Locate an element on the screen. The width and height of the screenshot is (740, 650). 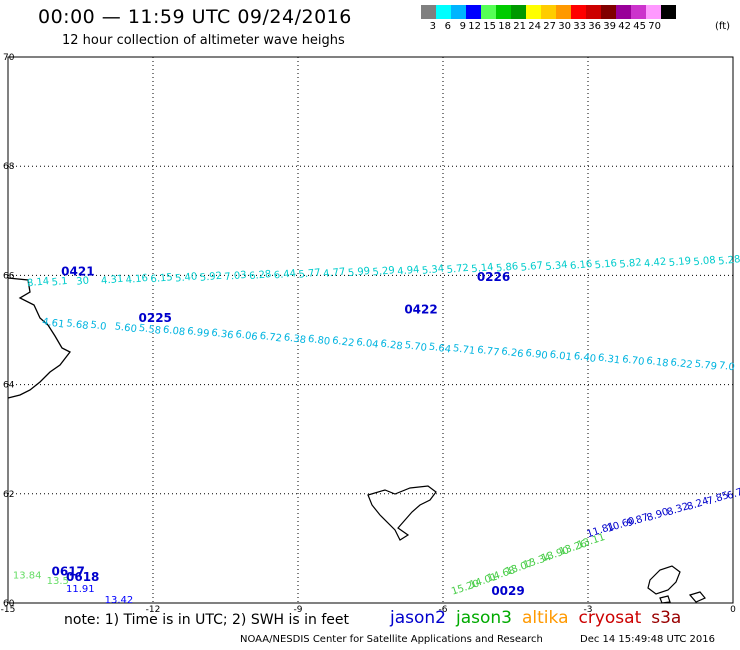
satellite-name-altika: altika is located at coordinates (545, 618).